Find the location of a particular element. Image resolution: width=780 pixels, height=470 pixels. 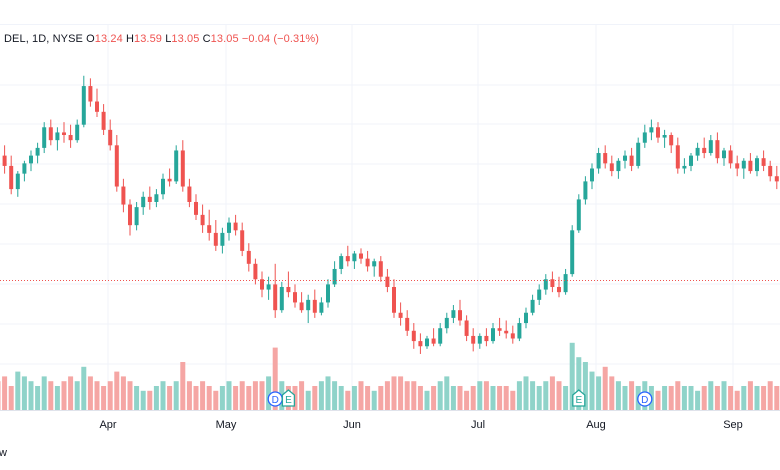

x-tick-label: Aug is located at coordinates (596, 425).